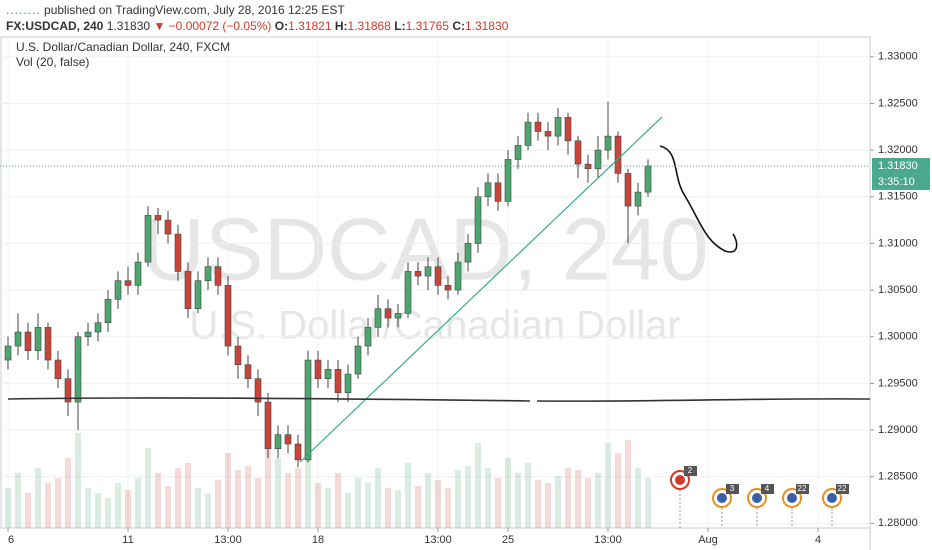  I want to click on y-tick-label: 1.31500, so click(898, 197).